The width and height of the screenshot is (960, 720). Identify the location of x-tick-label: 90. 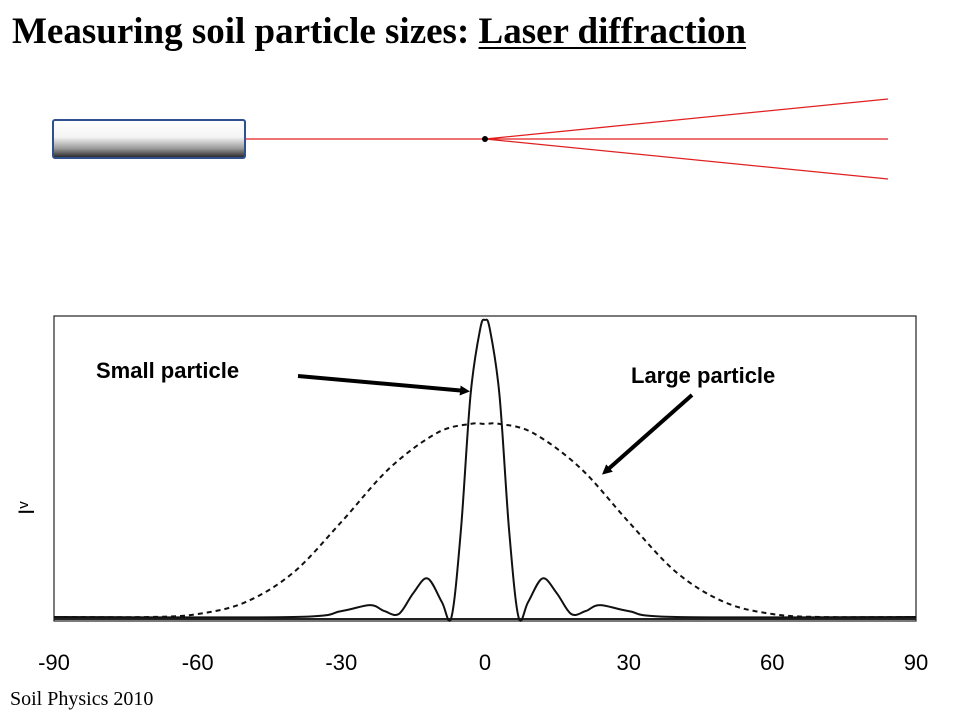
(916, 662).